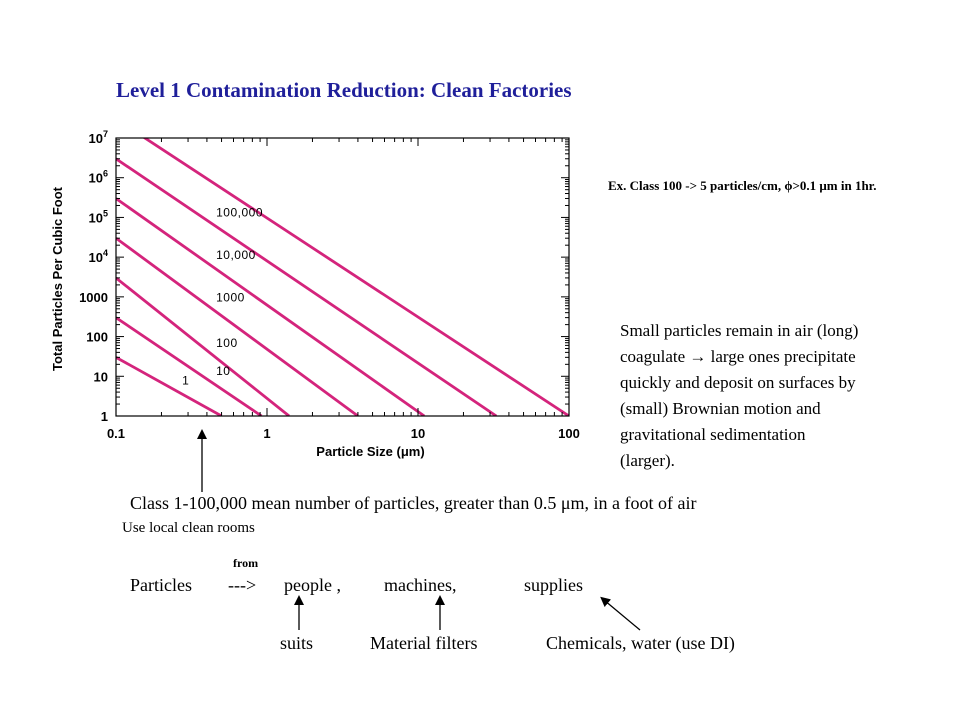  I want to click on source-arrow-text: --->, so click(242, 585).